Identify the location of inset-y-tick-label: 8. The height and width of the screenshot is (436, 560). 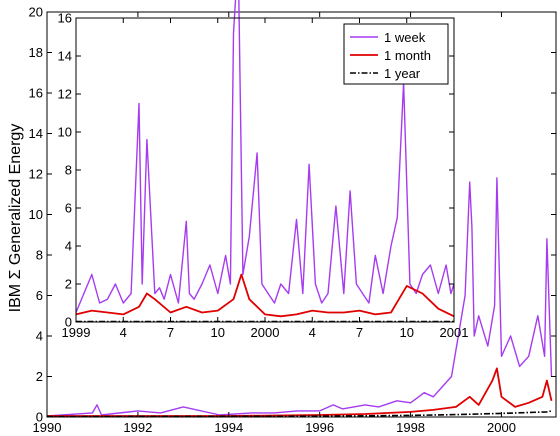
(68, 170).